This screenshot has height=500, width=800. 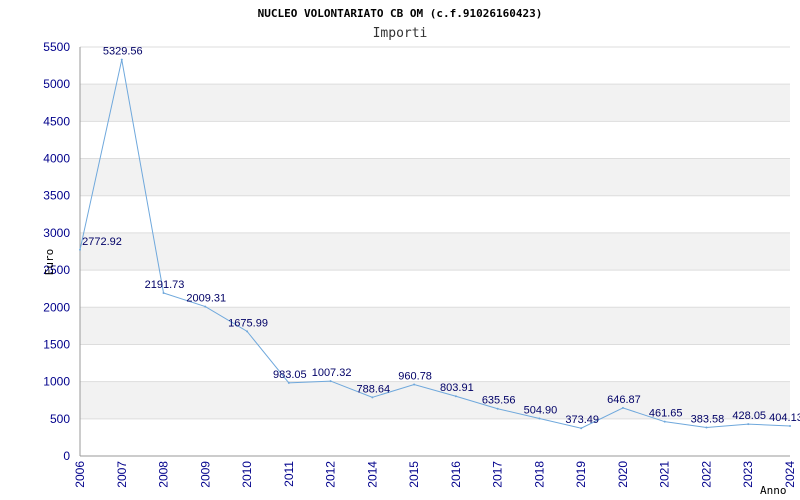 I want to click on y-tick-label: 1000, so click(x=56, y=382).